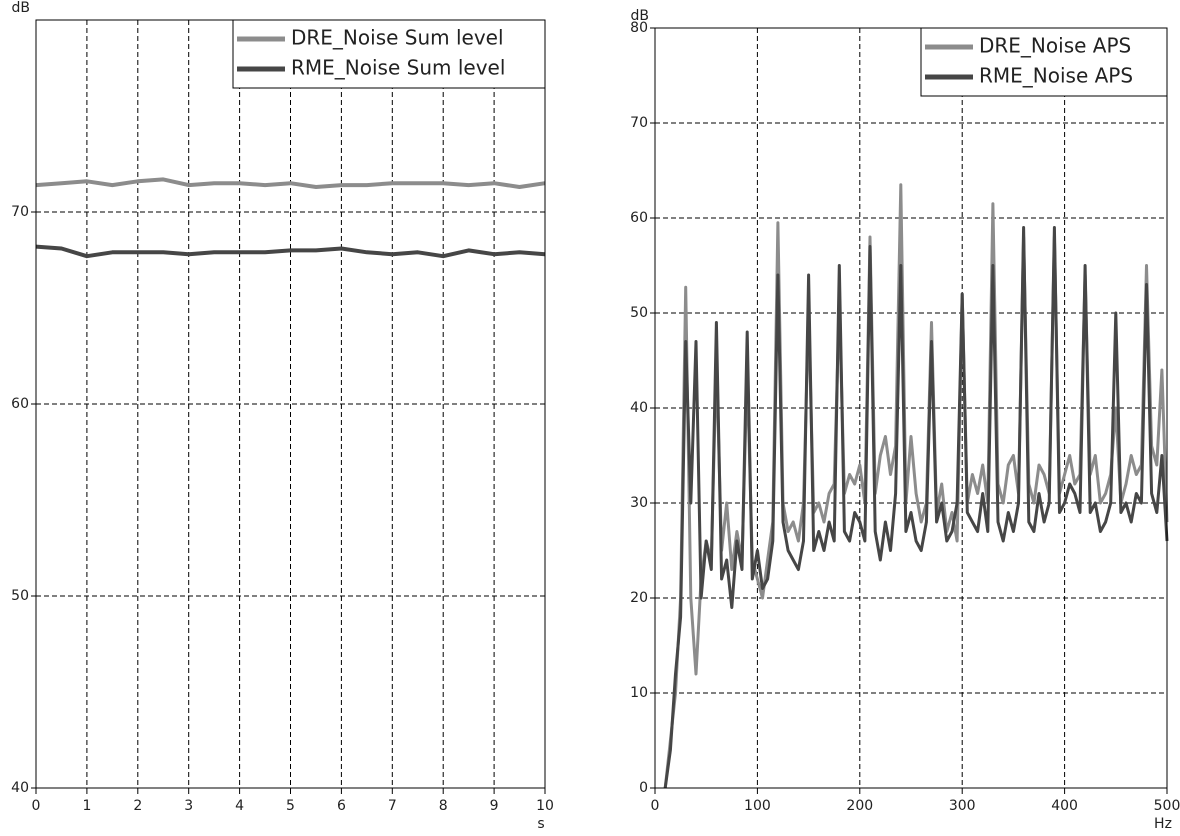 This screenshot has height=836, width=1180. Describe the element at coordinates (1167, 806) in the screenshot. I see `x-tick-label: 500` at that location.